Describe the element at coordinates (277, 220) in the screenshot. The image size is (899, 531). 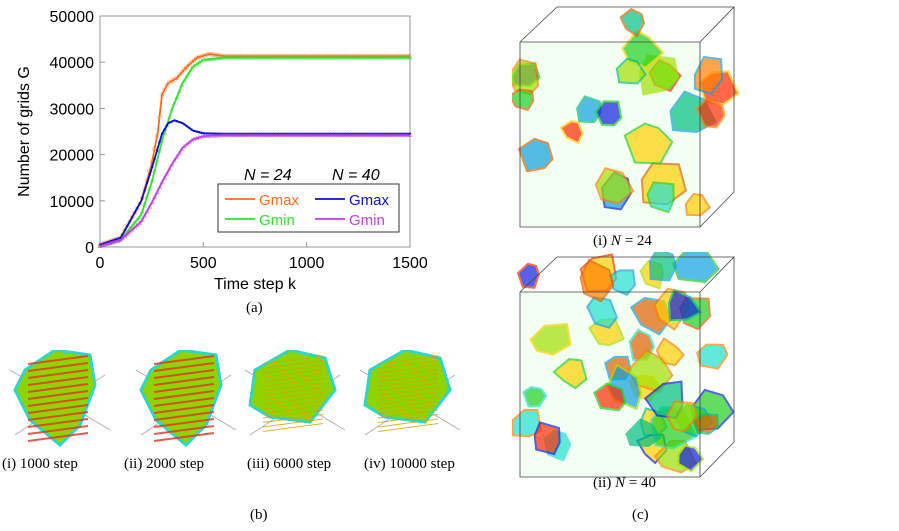
I see `legend-label: Gmin` at that location.